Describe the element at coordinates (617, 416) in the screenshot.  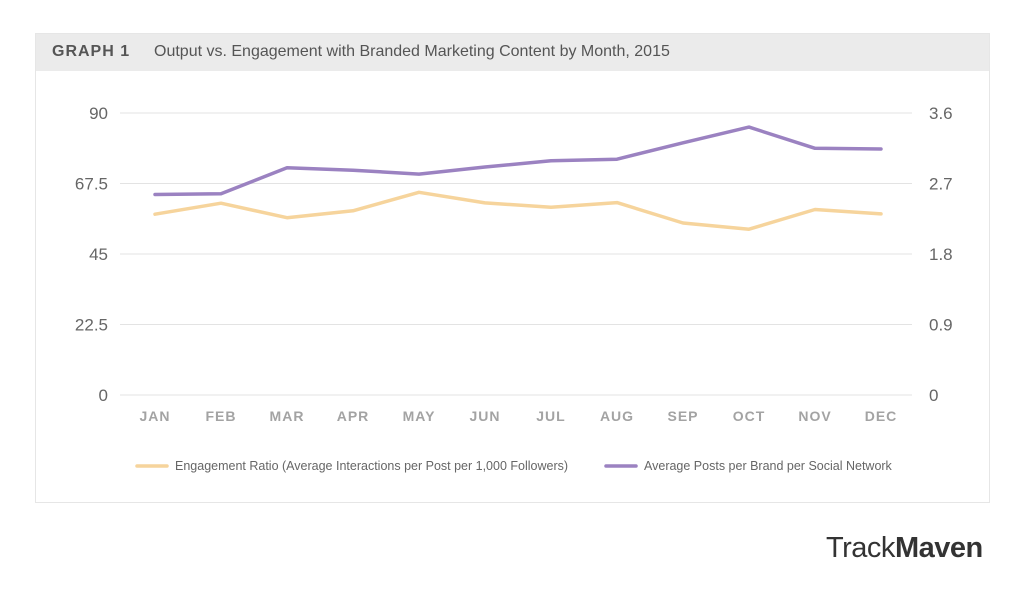
I see `x-tick-label-aug: AUG` at that location.